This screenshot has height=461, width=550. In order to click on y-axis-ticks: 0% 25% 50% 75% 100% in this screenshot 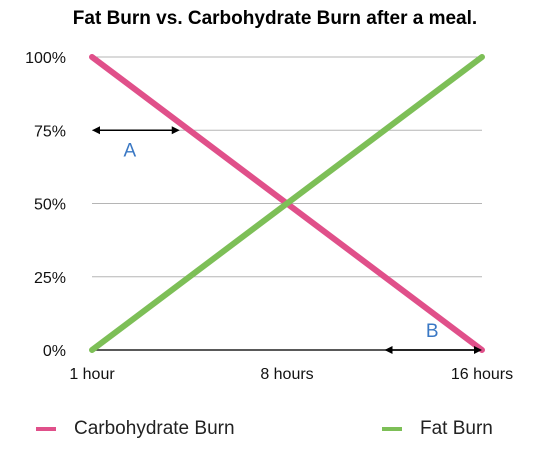, I will do `click(45, 205)`.